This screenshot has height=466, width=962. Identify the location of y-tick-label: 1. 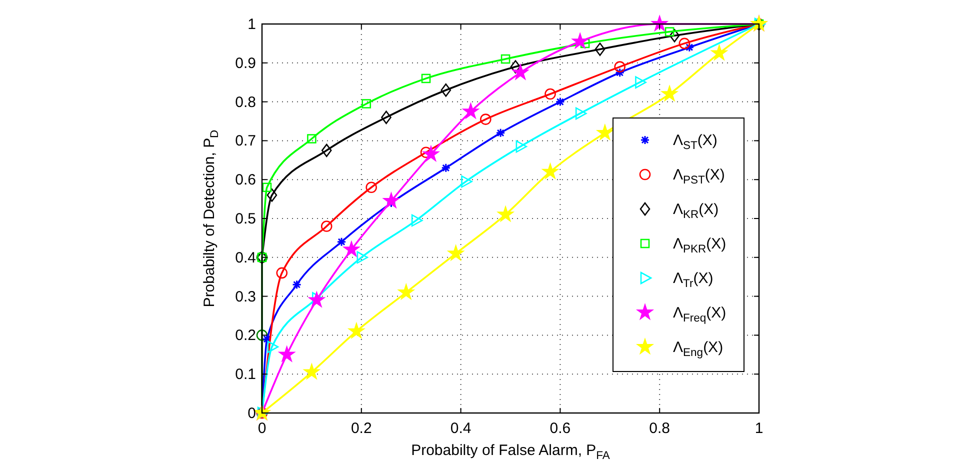
(252, 24).